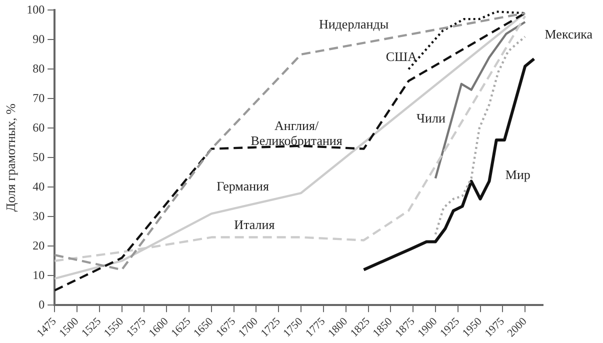  I want to click on y-tick-label: 100, so click(35, 9).